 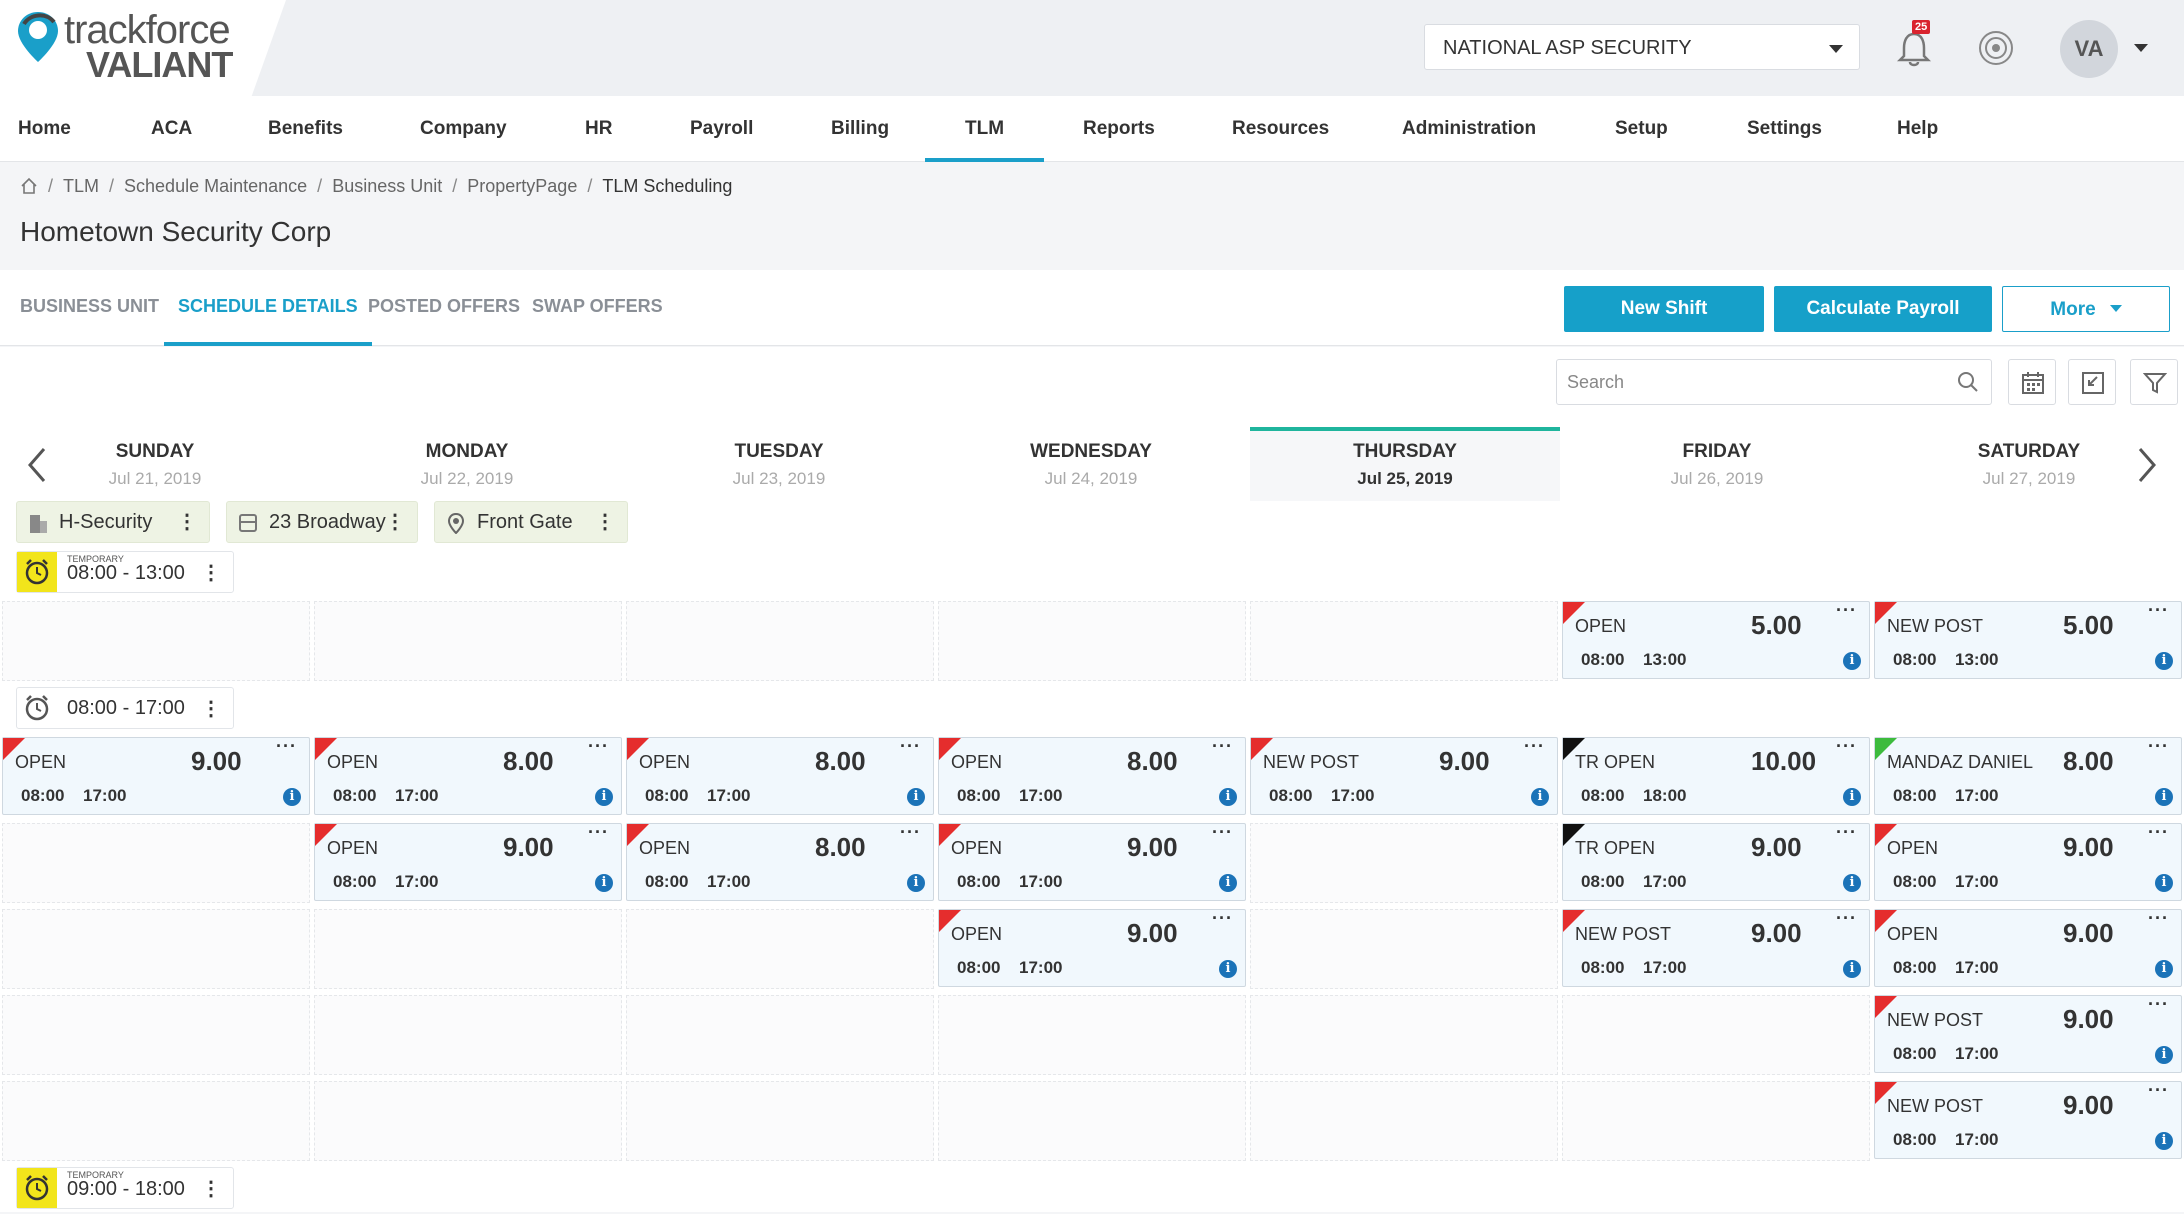 I want to click on tab-swap-offers: SWAP OFFERS, so click(x=597, y=306).